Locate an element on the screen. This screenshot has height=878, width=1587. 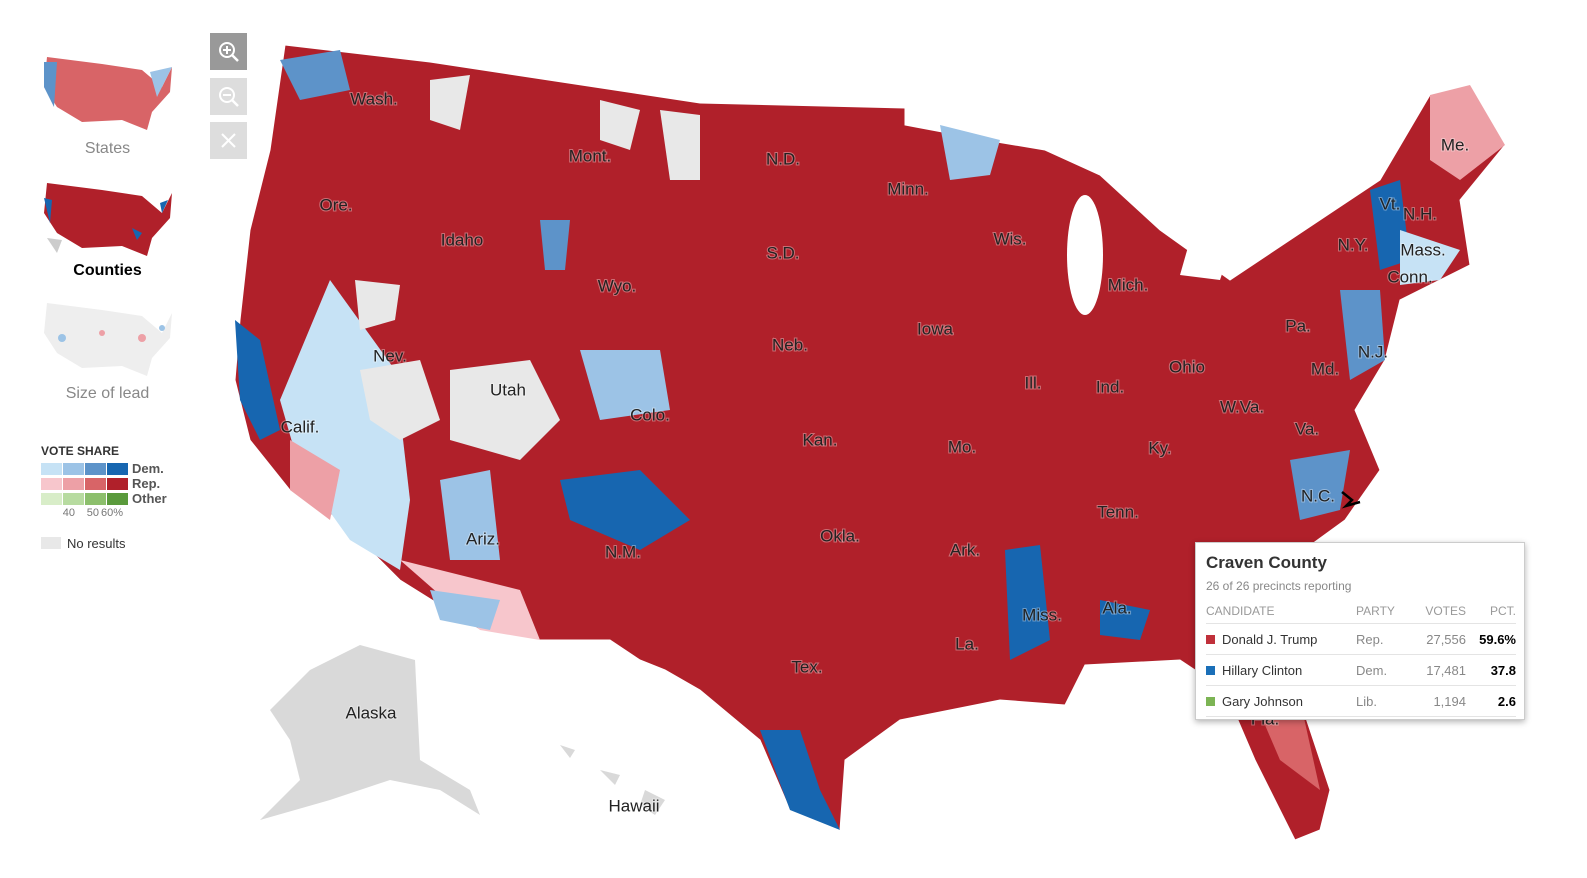
state-label: N.D. is located at coordinates (783, 158).